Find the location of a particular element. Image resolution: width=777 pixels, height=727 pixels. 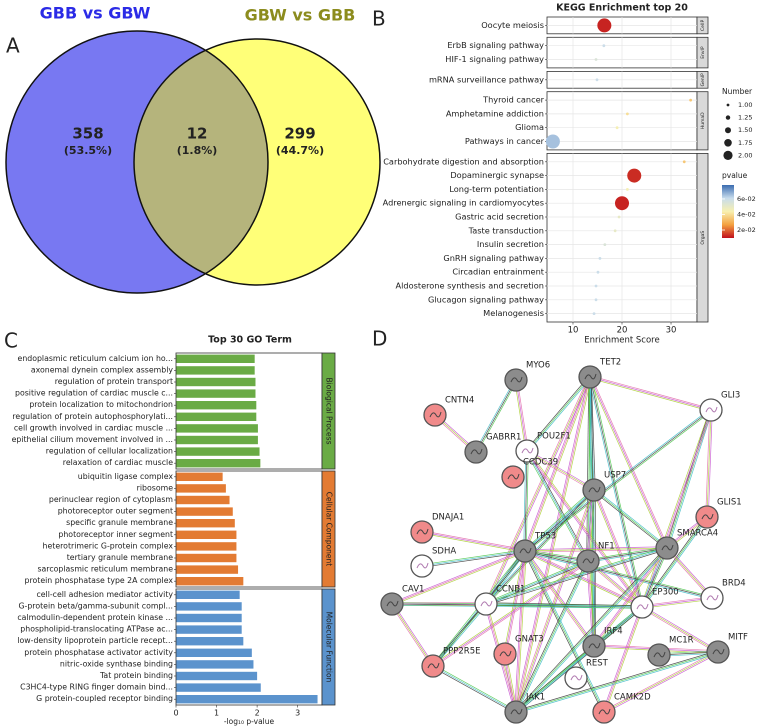

y-tick-label: protein localization to mitochondrion is located at coordinates (101, 404).